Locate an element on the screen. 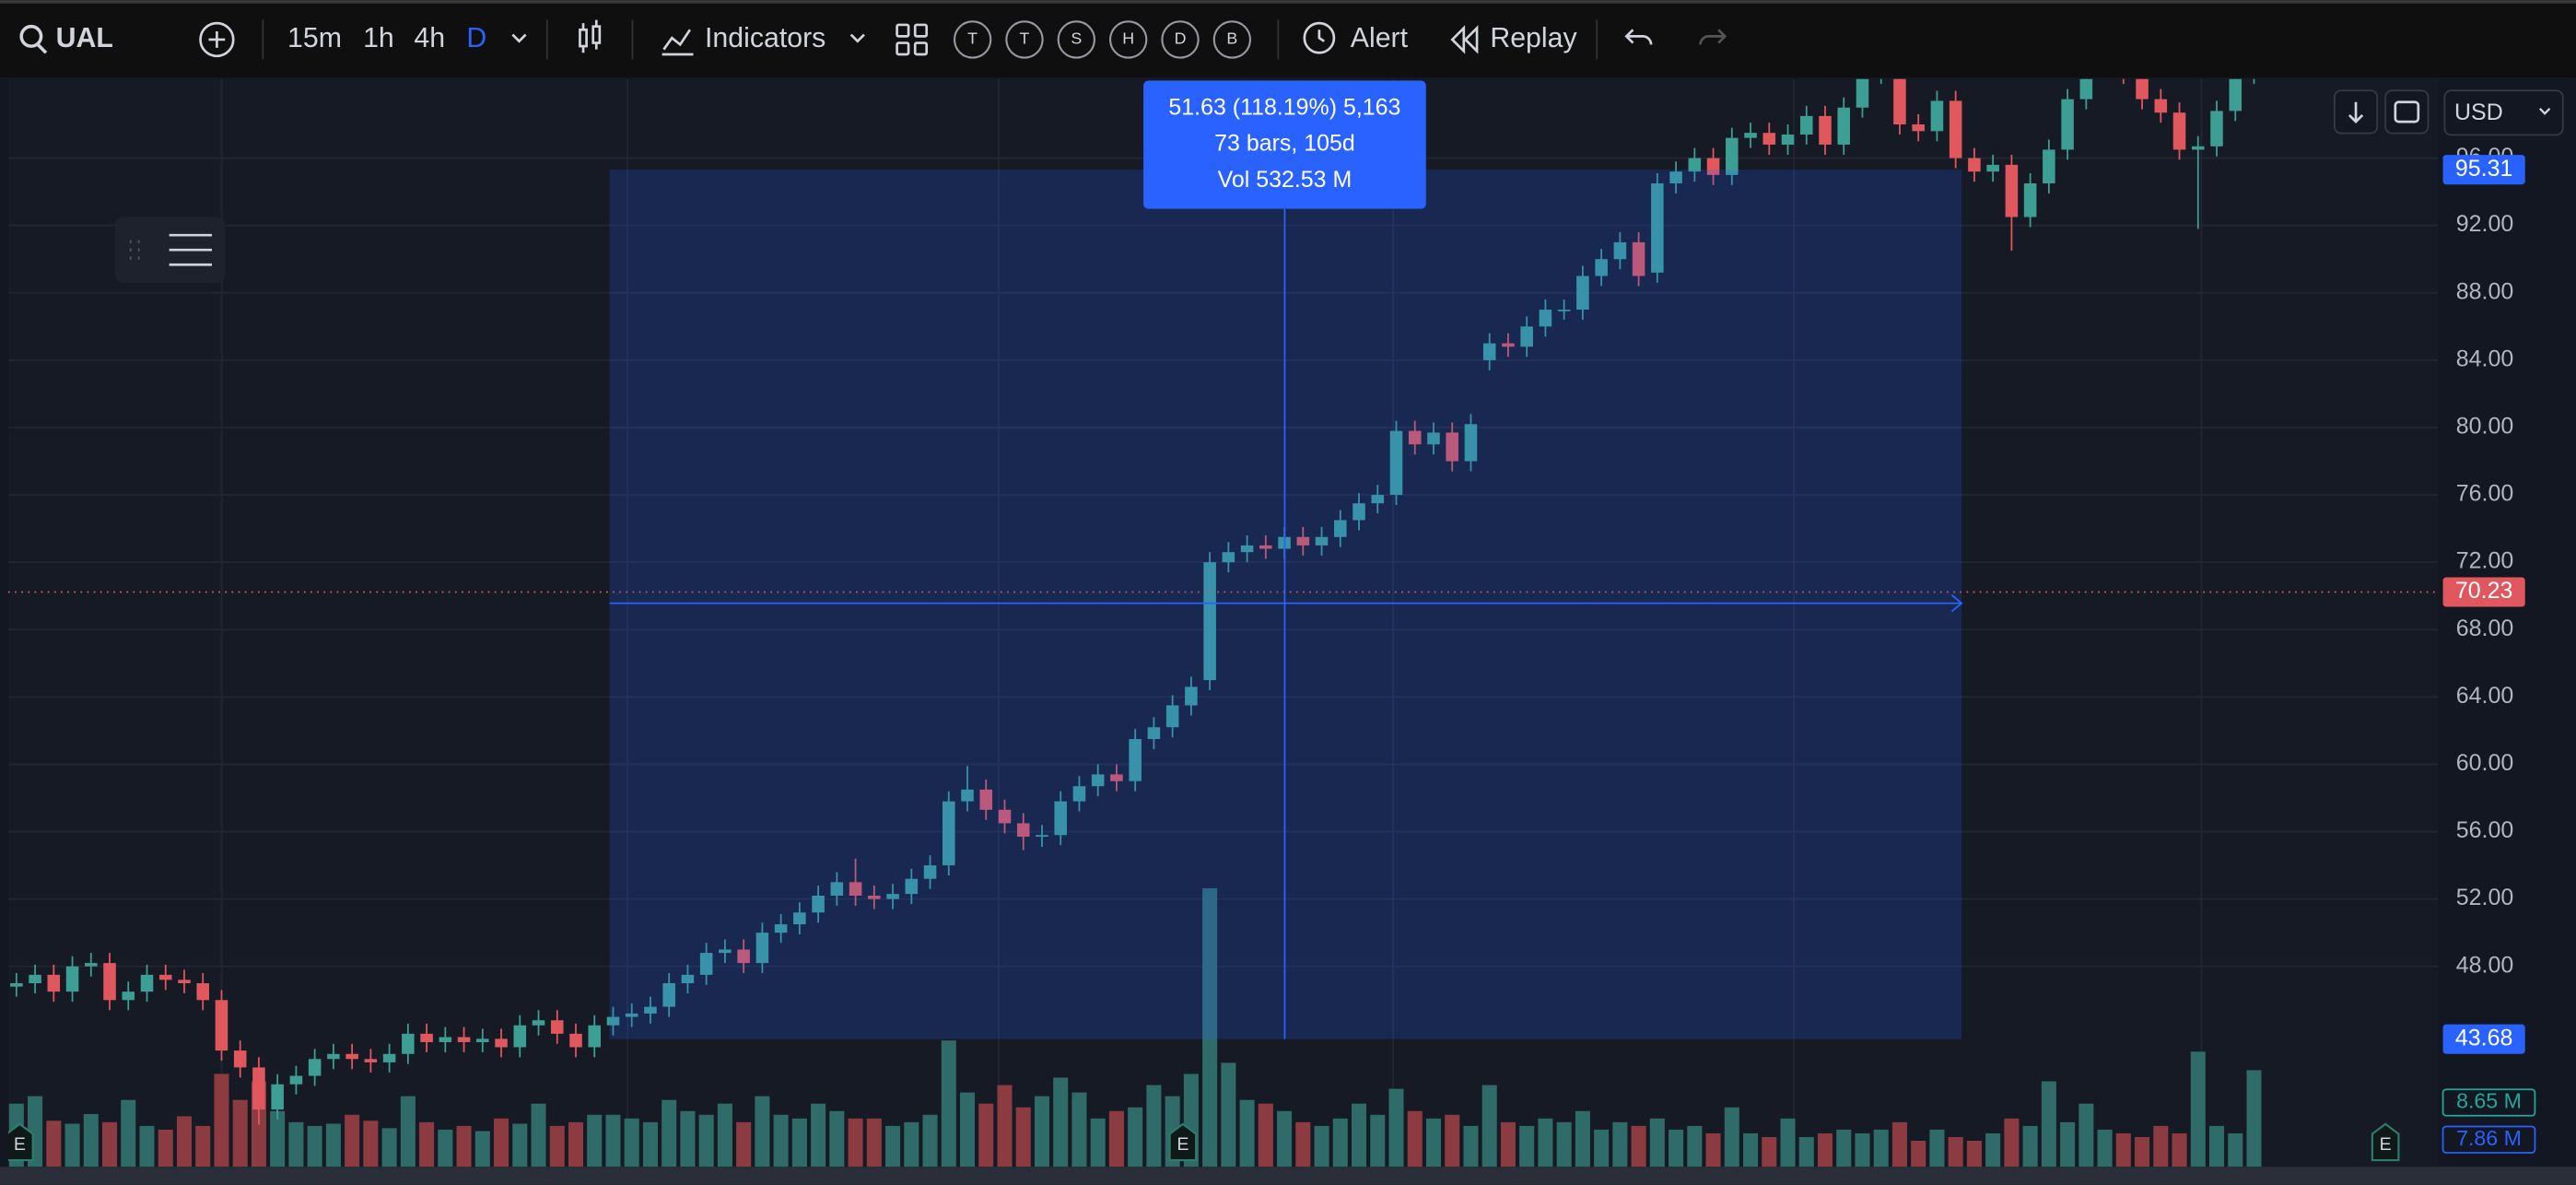 This screenshot has width=2576, height=1185. y-tick-label: 56.00 is located at coordinates (2484, 830).